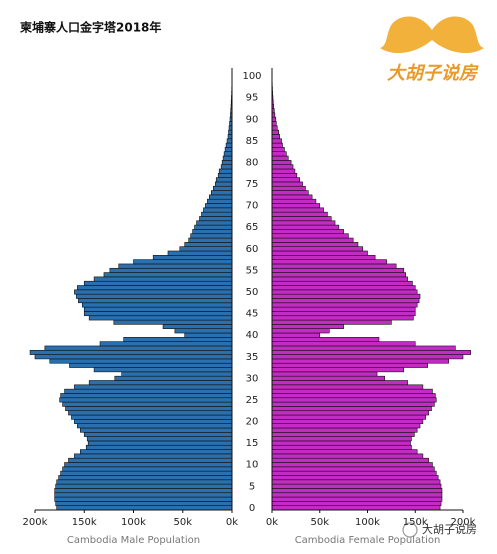 The height and width of the screenshot is (554, 497). What do you see at coordinates (252, 184) in the screenshot?
I see `age-label: 75` at bounding box center [252, 184].